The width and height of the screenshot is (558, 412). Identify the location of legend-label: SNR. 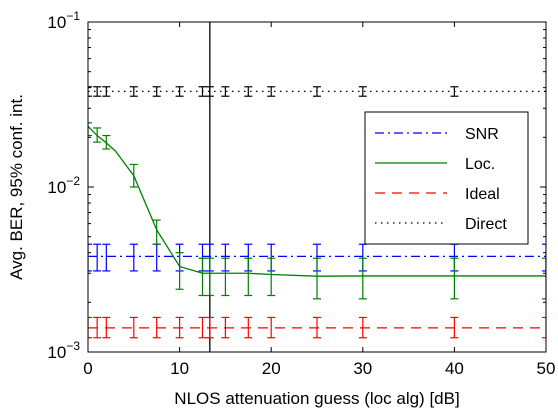
(482, 134).